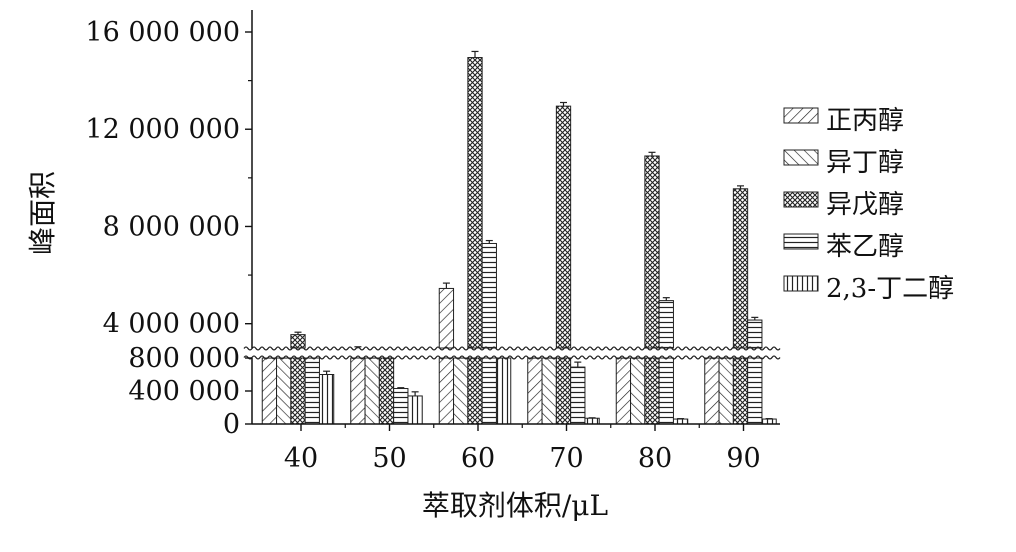  What do you see at coordinates (312, 391) in the screenshot?
I see `bar-40-series-4-lower` at bounding box center [312, 391].